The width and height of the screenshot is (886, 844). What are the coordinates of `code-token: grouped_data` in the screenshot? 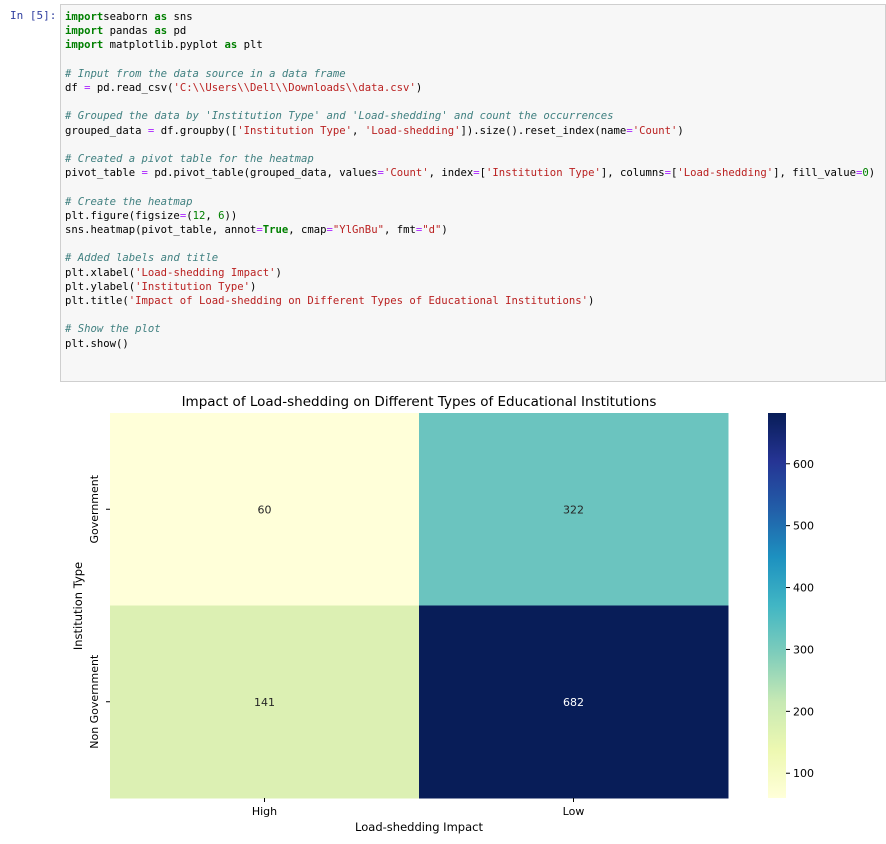 It's located at (106, 130).